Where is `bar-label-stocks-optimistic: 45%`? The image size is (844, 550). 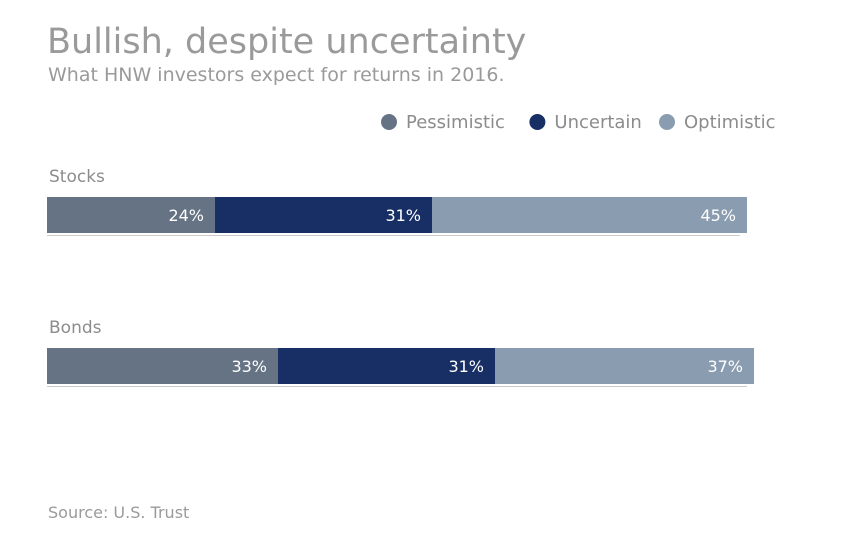 bar-label-stocks-optimistic: 45% is located at coordinates (718, 215).